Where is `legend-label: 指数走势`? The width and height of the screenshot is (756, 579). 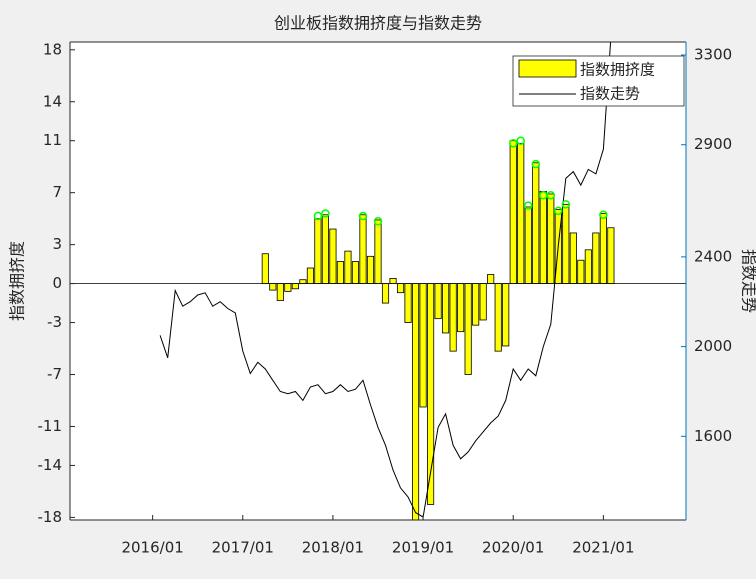 legend-label: 指数走势 is located at coordinates (610, 94).